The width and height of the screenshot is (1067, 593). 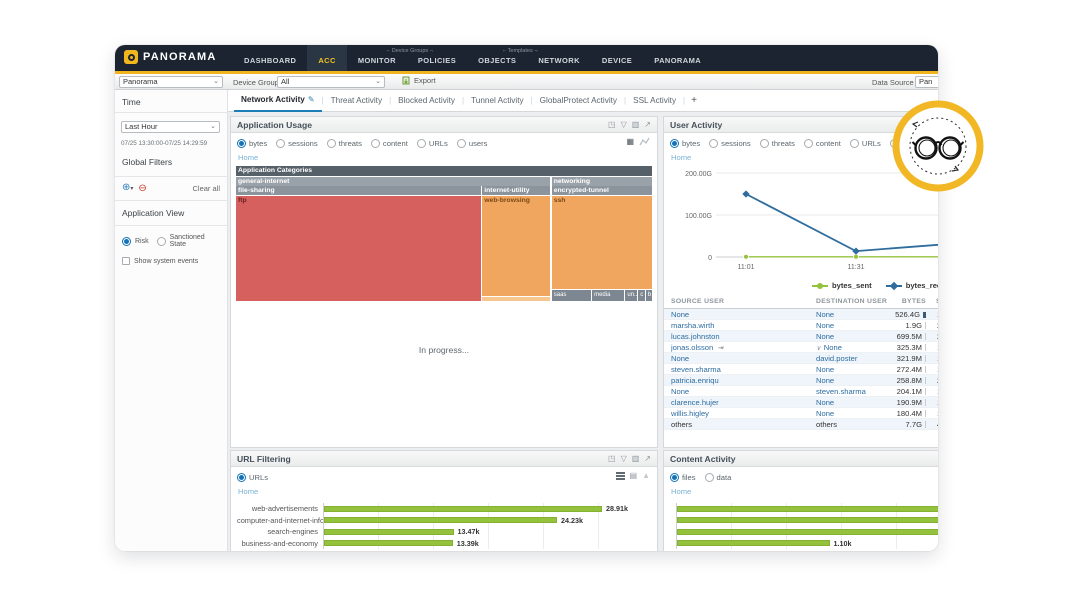 What do you see at coordinates (841, 391) in the screenshot?
I see `destination-user-link: steven.sharma` at bounding box center [841, 391].